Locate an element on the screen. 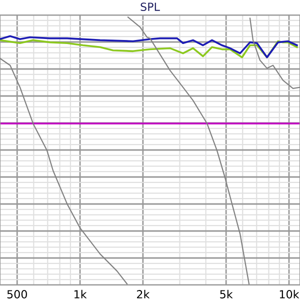 The width and height of the screenshot is (300, 300). chart-title: SPL is located at coordinates (150, 6).